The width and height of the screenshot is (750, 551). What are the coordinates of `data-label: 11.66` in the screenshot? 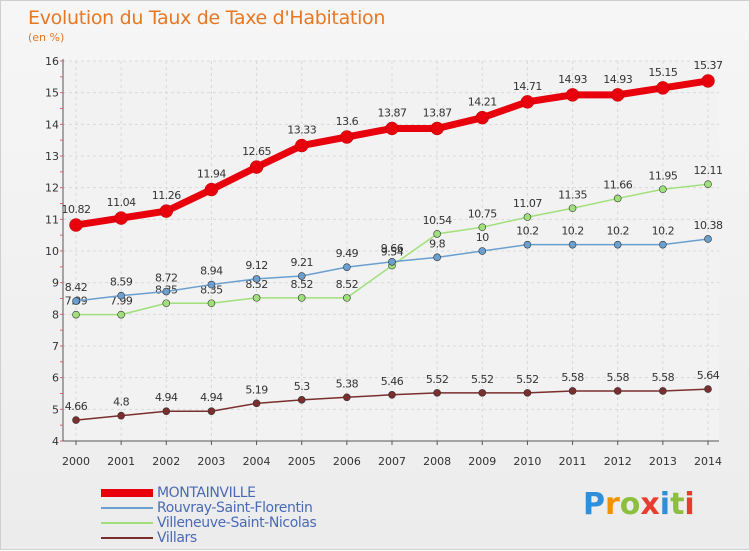 It's located at (617, 184).